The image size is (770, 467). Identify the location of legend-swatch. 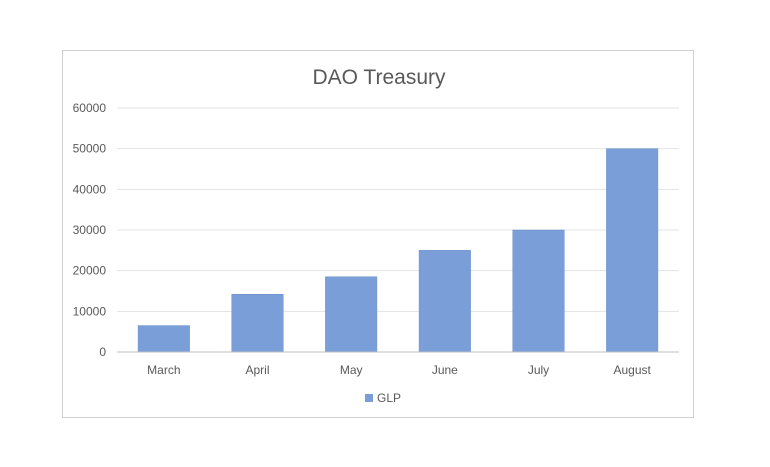
(369, 398).